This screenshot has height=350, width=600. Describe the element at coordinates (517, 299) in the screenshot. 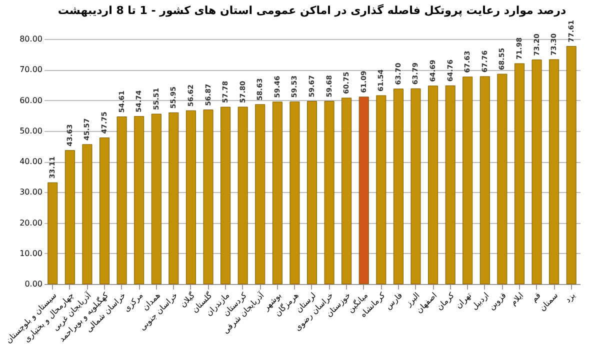

I see `x-tick-label: ایلام` at that location.